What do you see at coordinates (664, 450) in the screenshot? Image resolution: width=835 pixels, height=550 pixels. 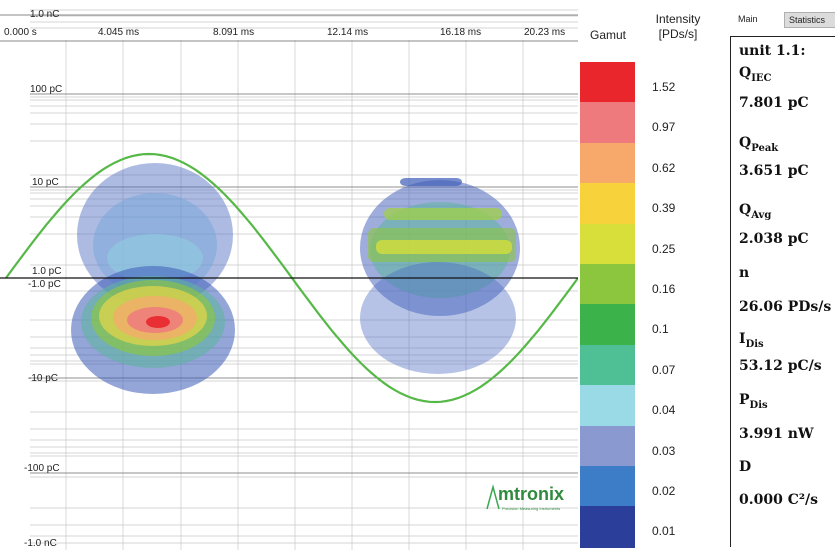 I see `gamut-value: 0.03` at bounding box center [664, 450].